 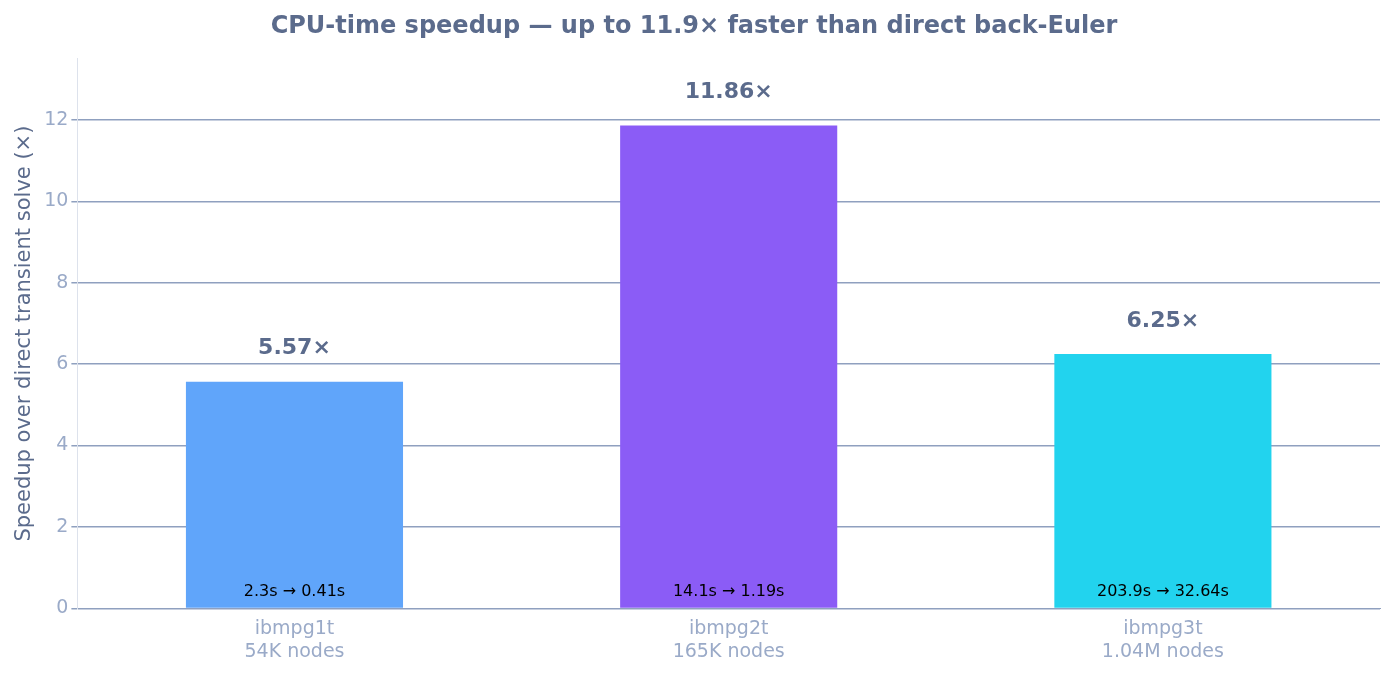 What do you see at coordinates (728, 590) in the screenshot?
I see `annotation: 14.1s → 1.19s` at bounding box center [728, 590].